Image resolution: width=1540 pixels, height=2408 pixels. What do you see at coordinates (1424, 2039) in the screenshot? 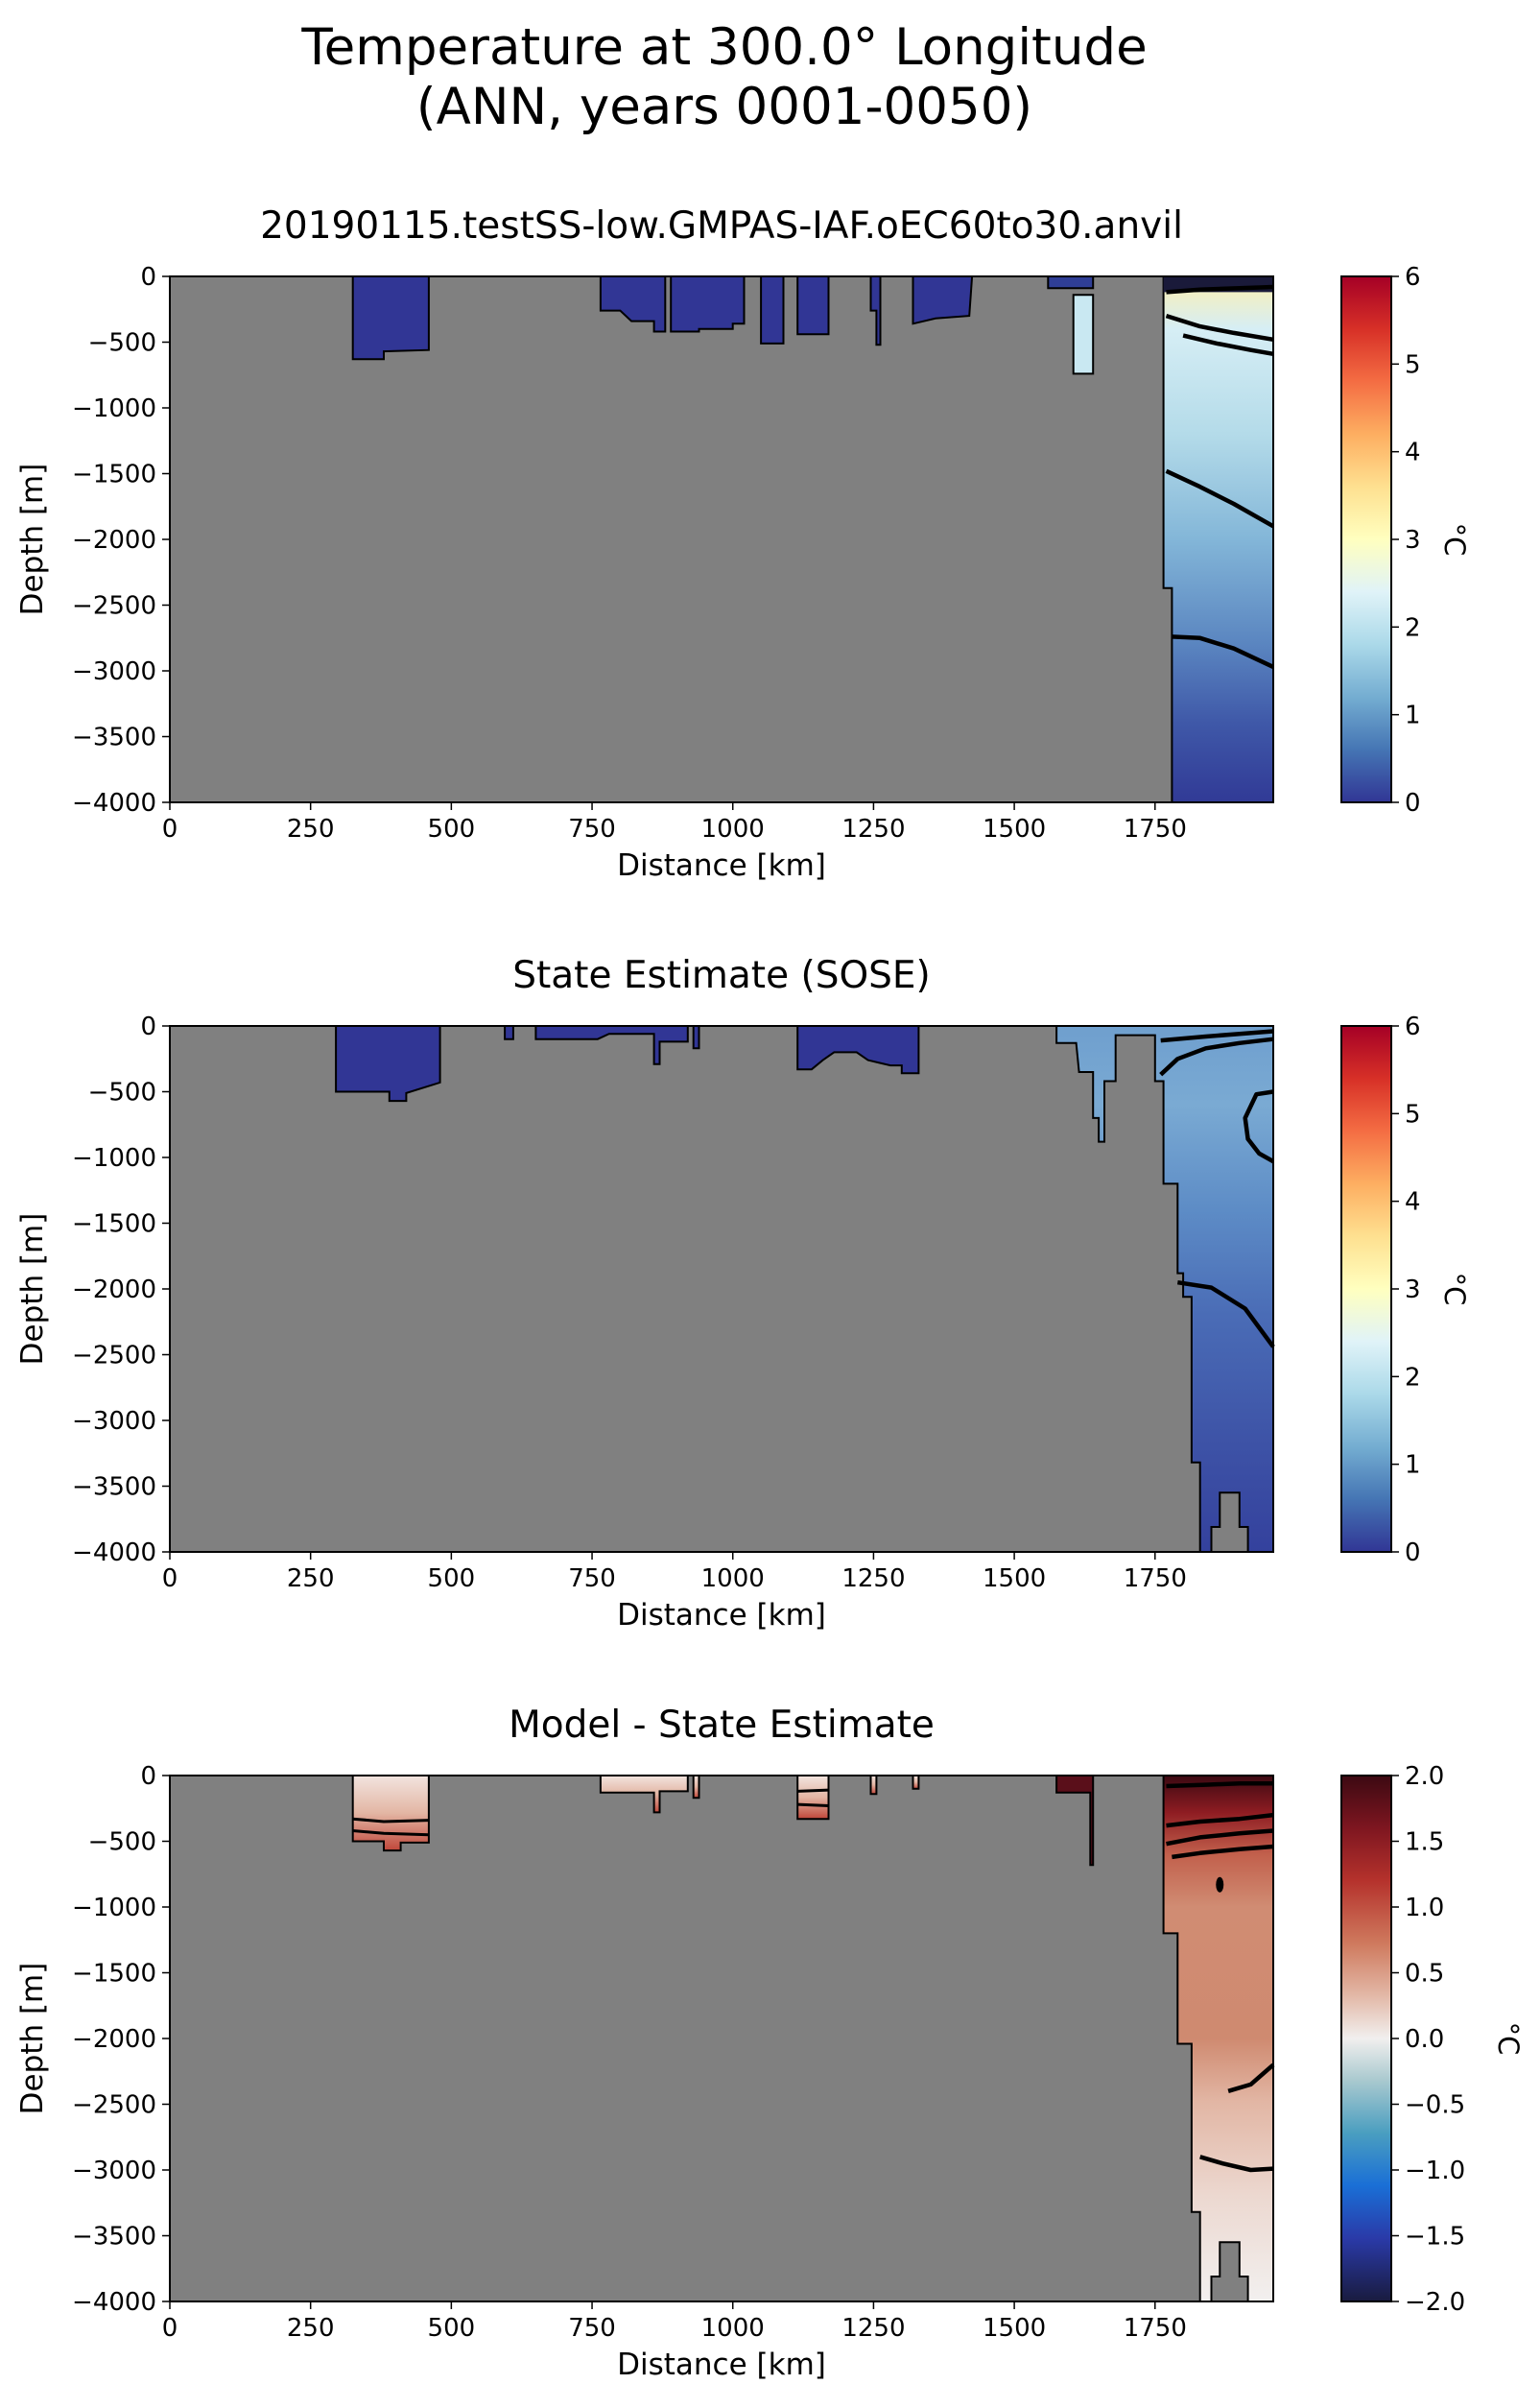
I see `colorbar-tick-label: 0.0` at bounding box center [1424, 2039].